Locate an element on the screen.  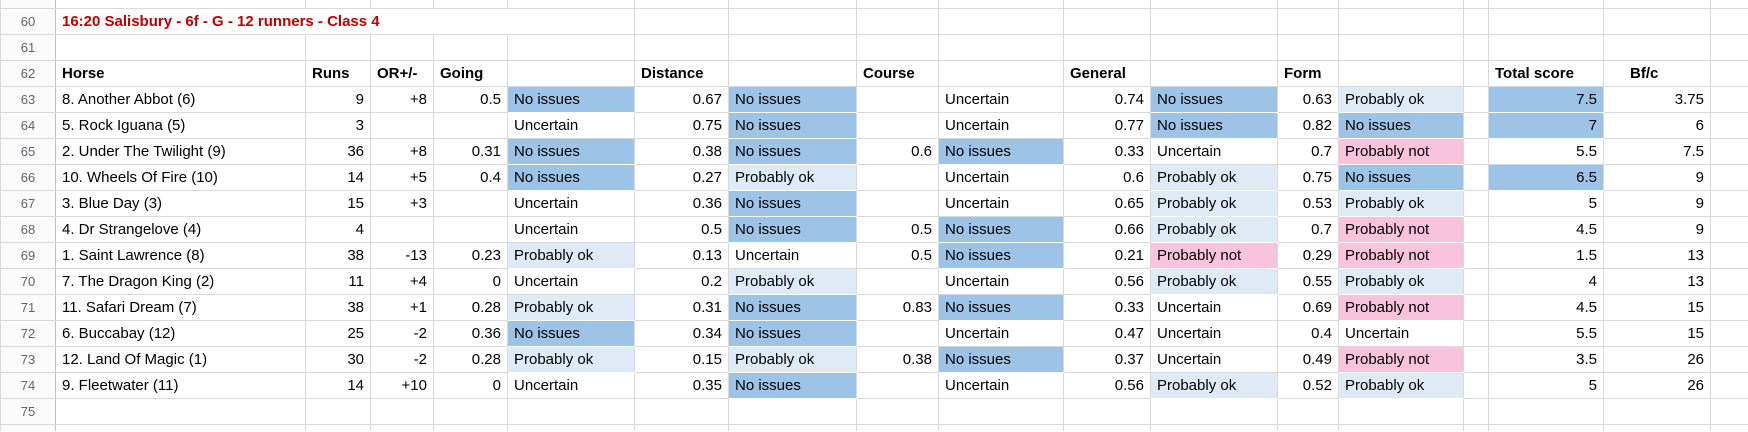
cell-general-value: 0.6 is located at coordinates (1107, 177).